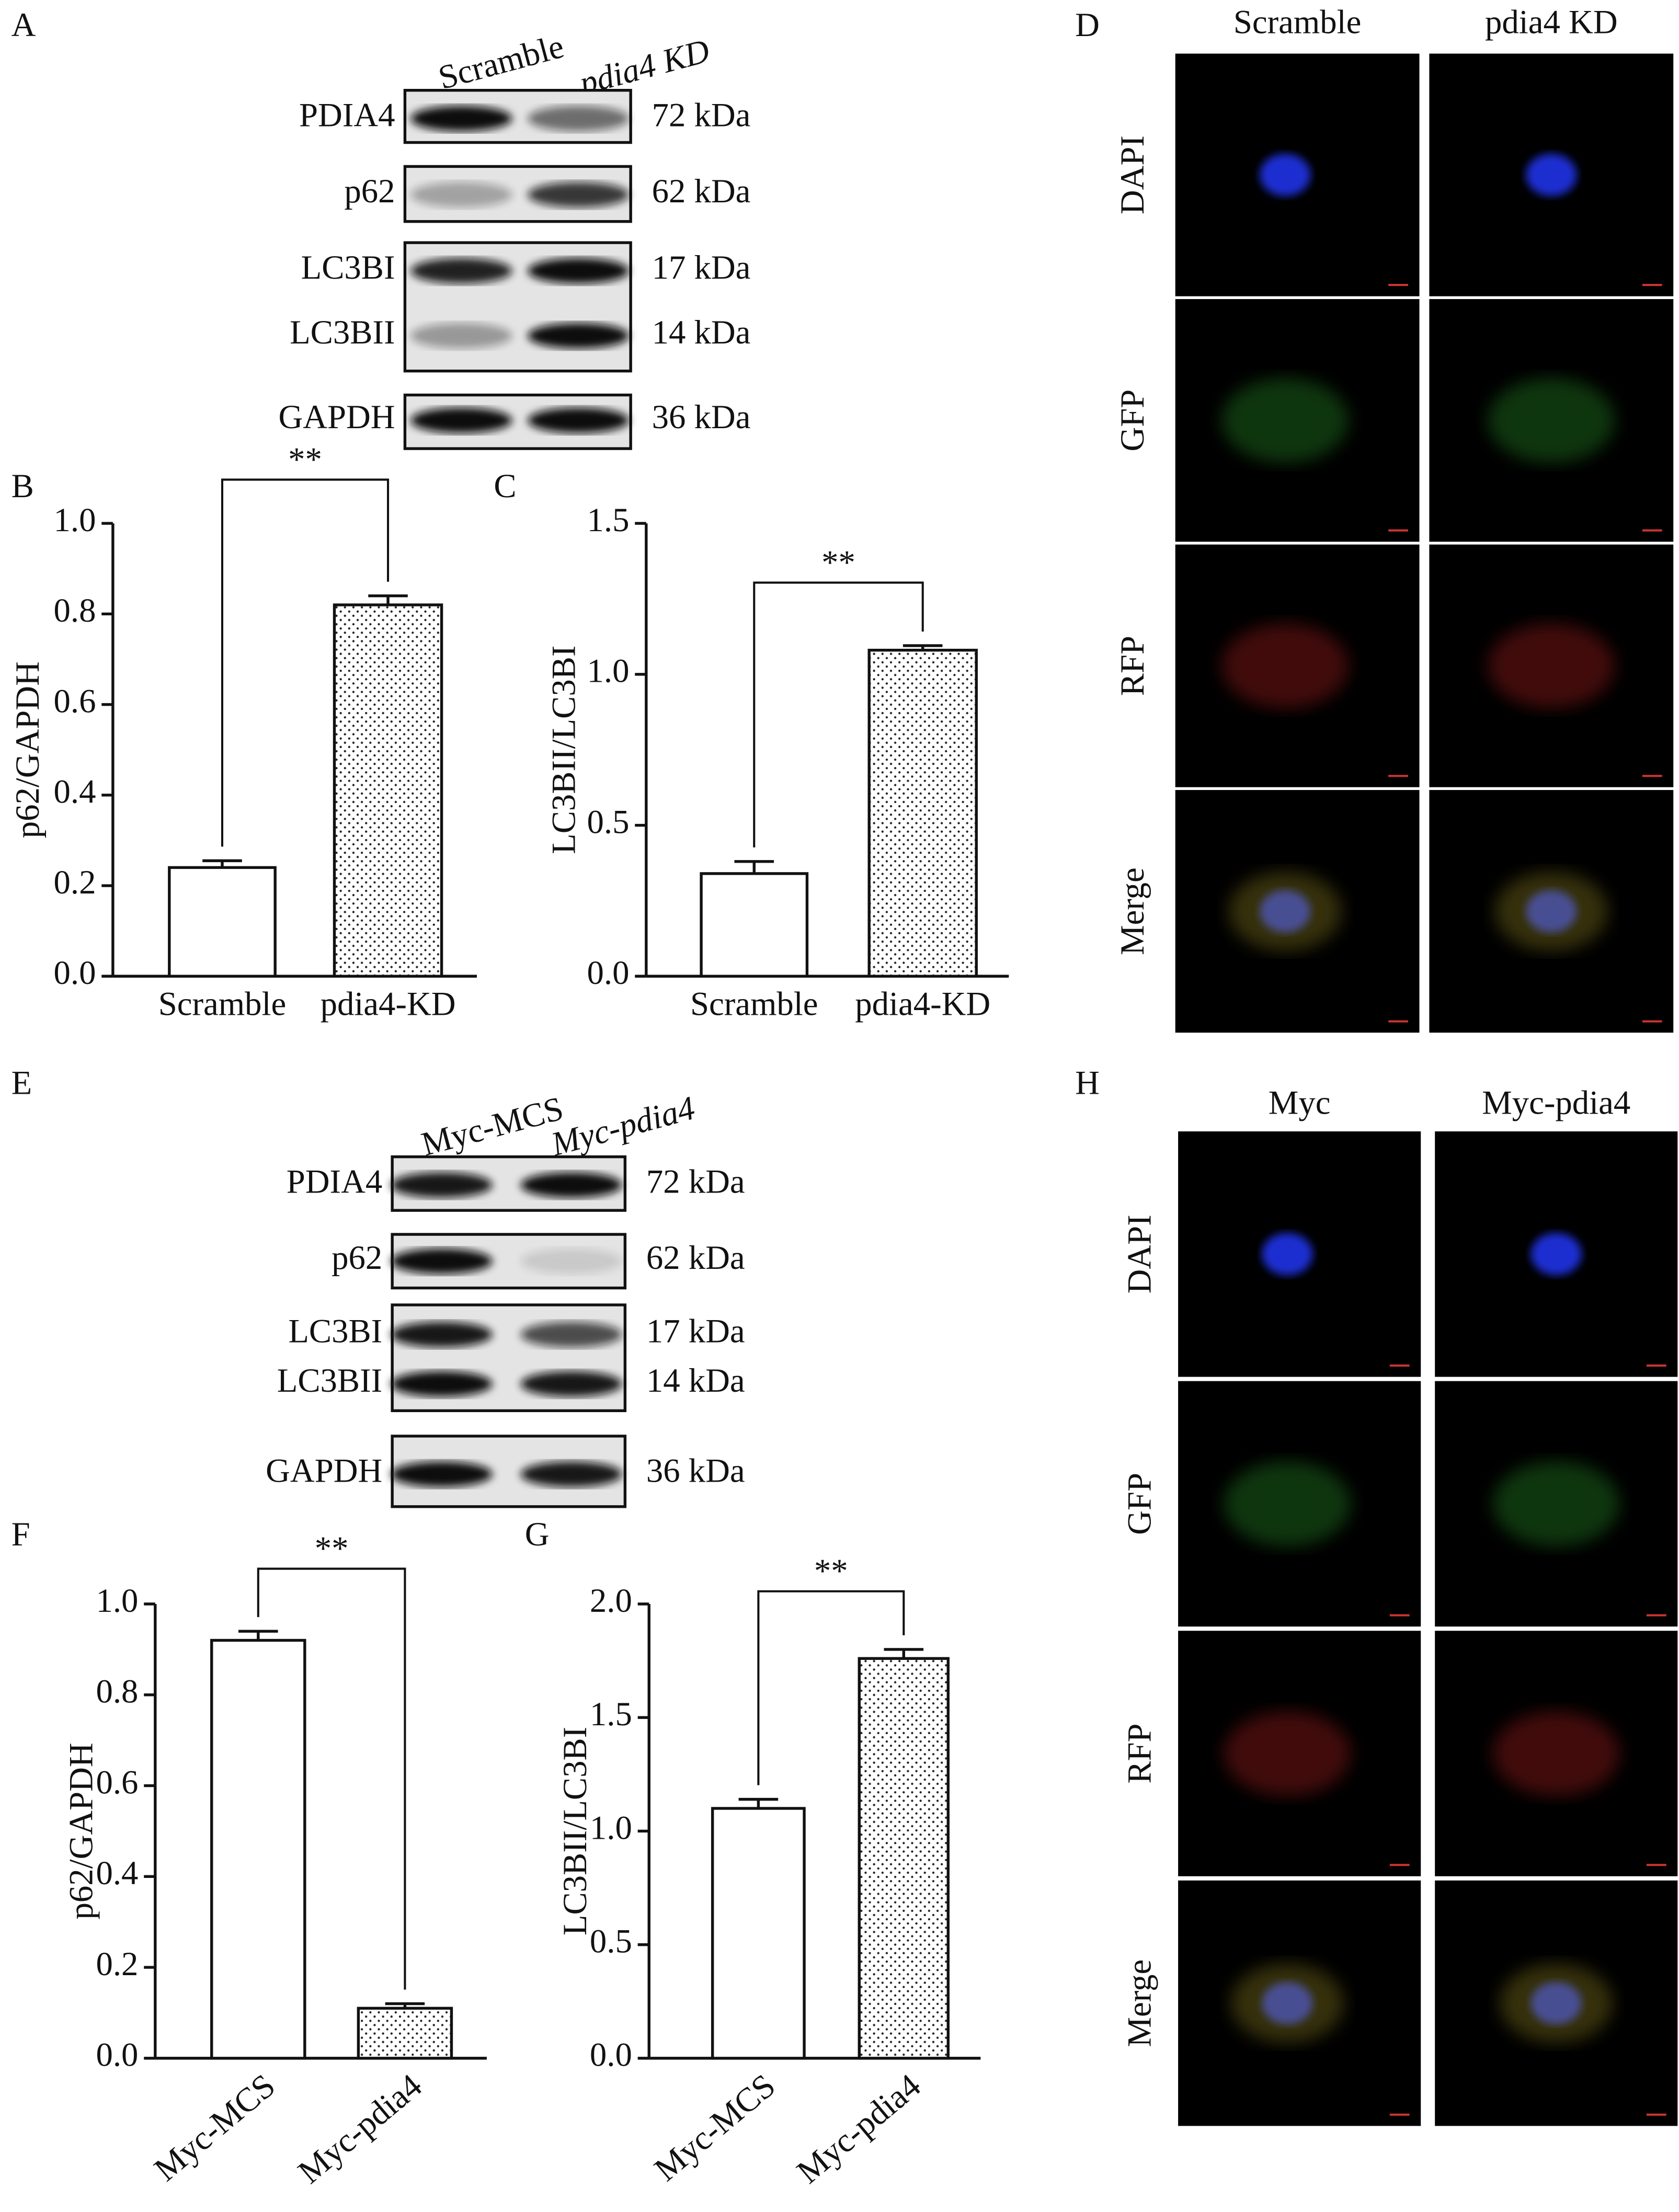 This screenshot has width=1679, height=2212. I want to click on y-tick-label: 2.0, so click(611, 1601).